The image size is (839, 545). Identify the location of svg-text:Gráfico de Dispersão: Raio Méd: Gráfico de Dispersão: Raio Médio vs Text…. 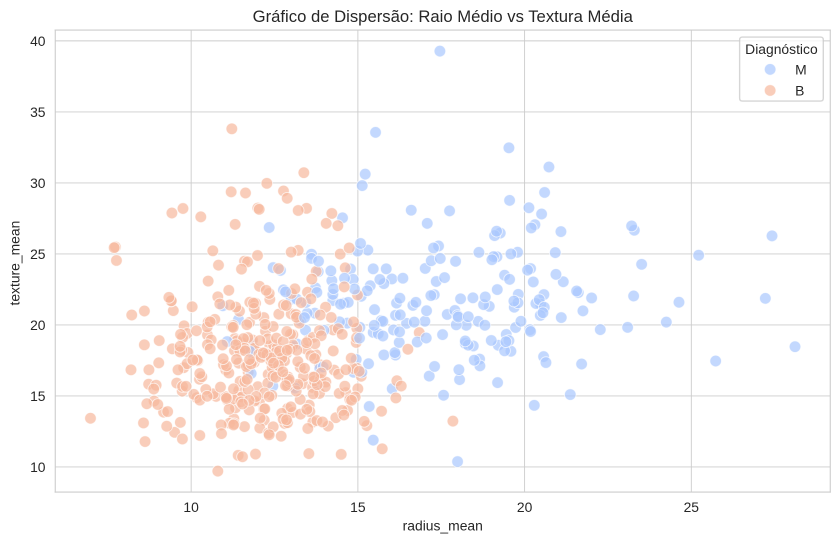
(443, 16).